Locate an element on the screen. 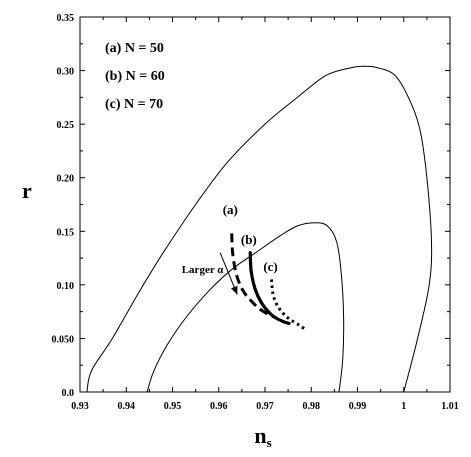 The image size is (471, 457). x-tick-label: 0.94 is located at coordinates (127, 406).